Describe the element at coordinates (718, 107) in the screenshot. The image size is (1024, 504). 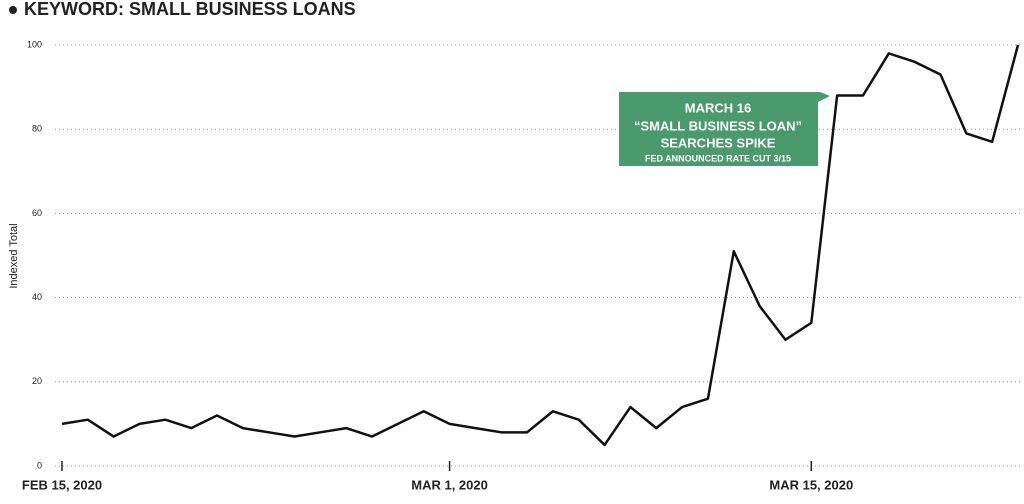
I see `annotation-text: MARCH 16` at that location.